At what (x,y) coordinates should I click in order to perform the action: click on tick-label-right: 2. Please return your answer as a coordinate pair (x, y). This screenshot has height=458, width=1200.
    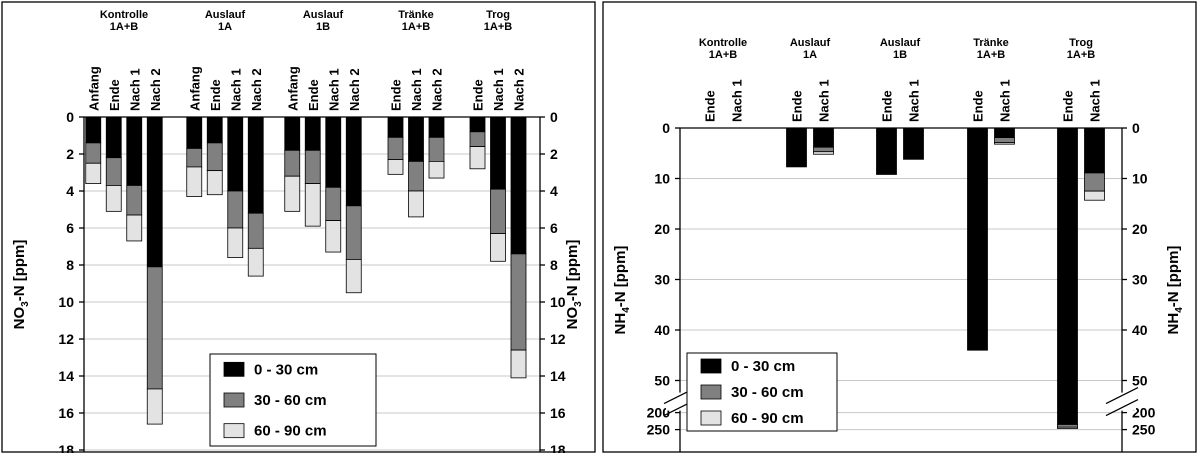
    Looking at the image, I should click on (554, 154).